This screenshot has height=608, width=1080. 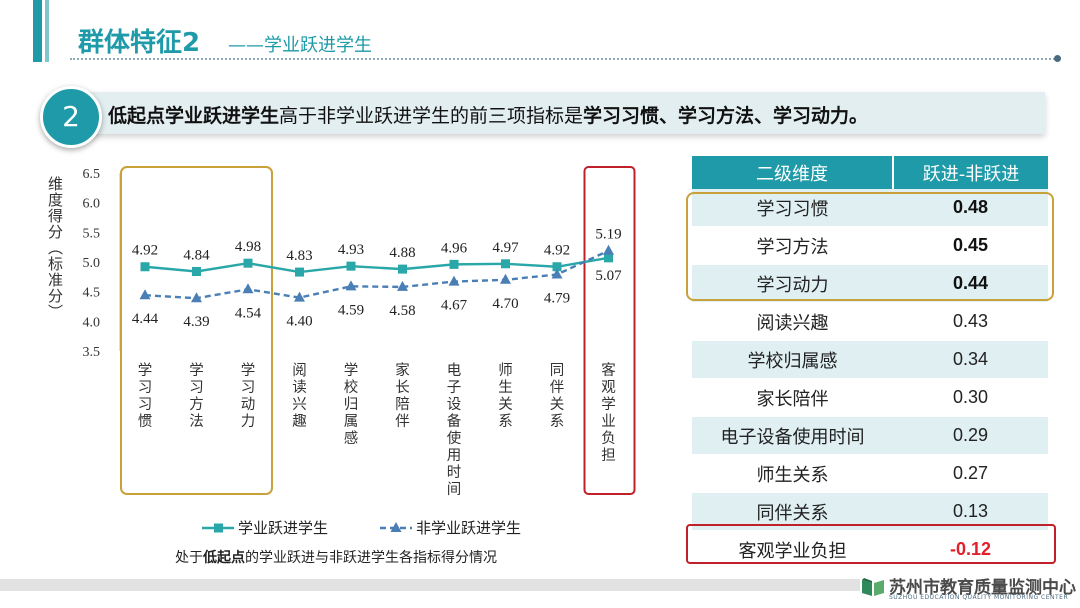 I want to click on key-finding-bold-items: 学习习惯、学习方法、学习动力。, so click(x=726, y=116).